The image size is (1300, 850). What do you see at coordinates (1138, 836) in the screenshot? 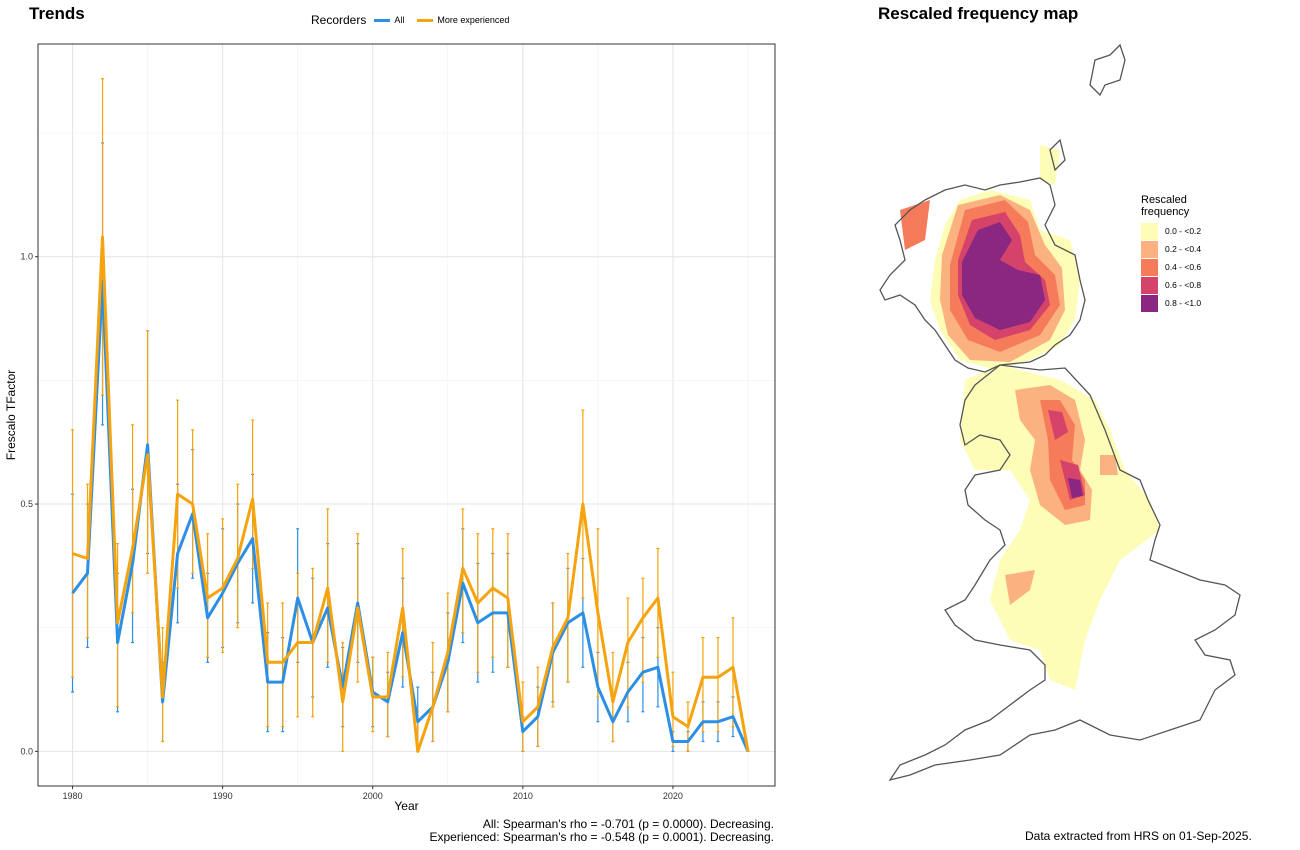
I see `data-source-note: Data extracted from HRS on 01-Sep-2025.` at bounding box center [1138, 836].